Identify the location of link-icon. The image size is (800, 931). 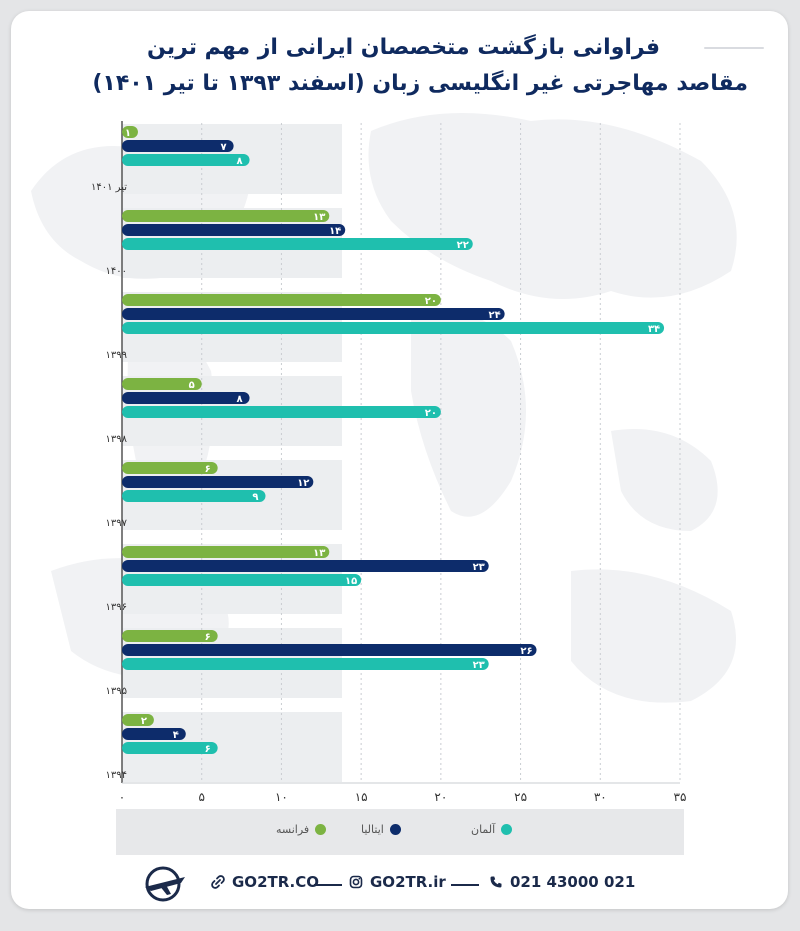
(218, 882).